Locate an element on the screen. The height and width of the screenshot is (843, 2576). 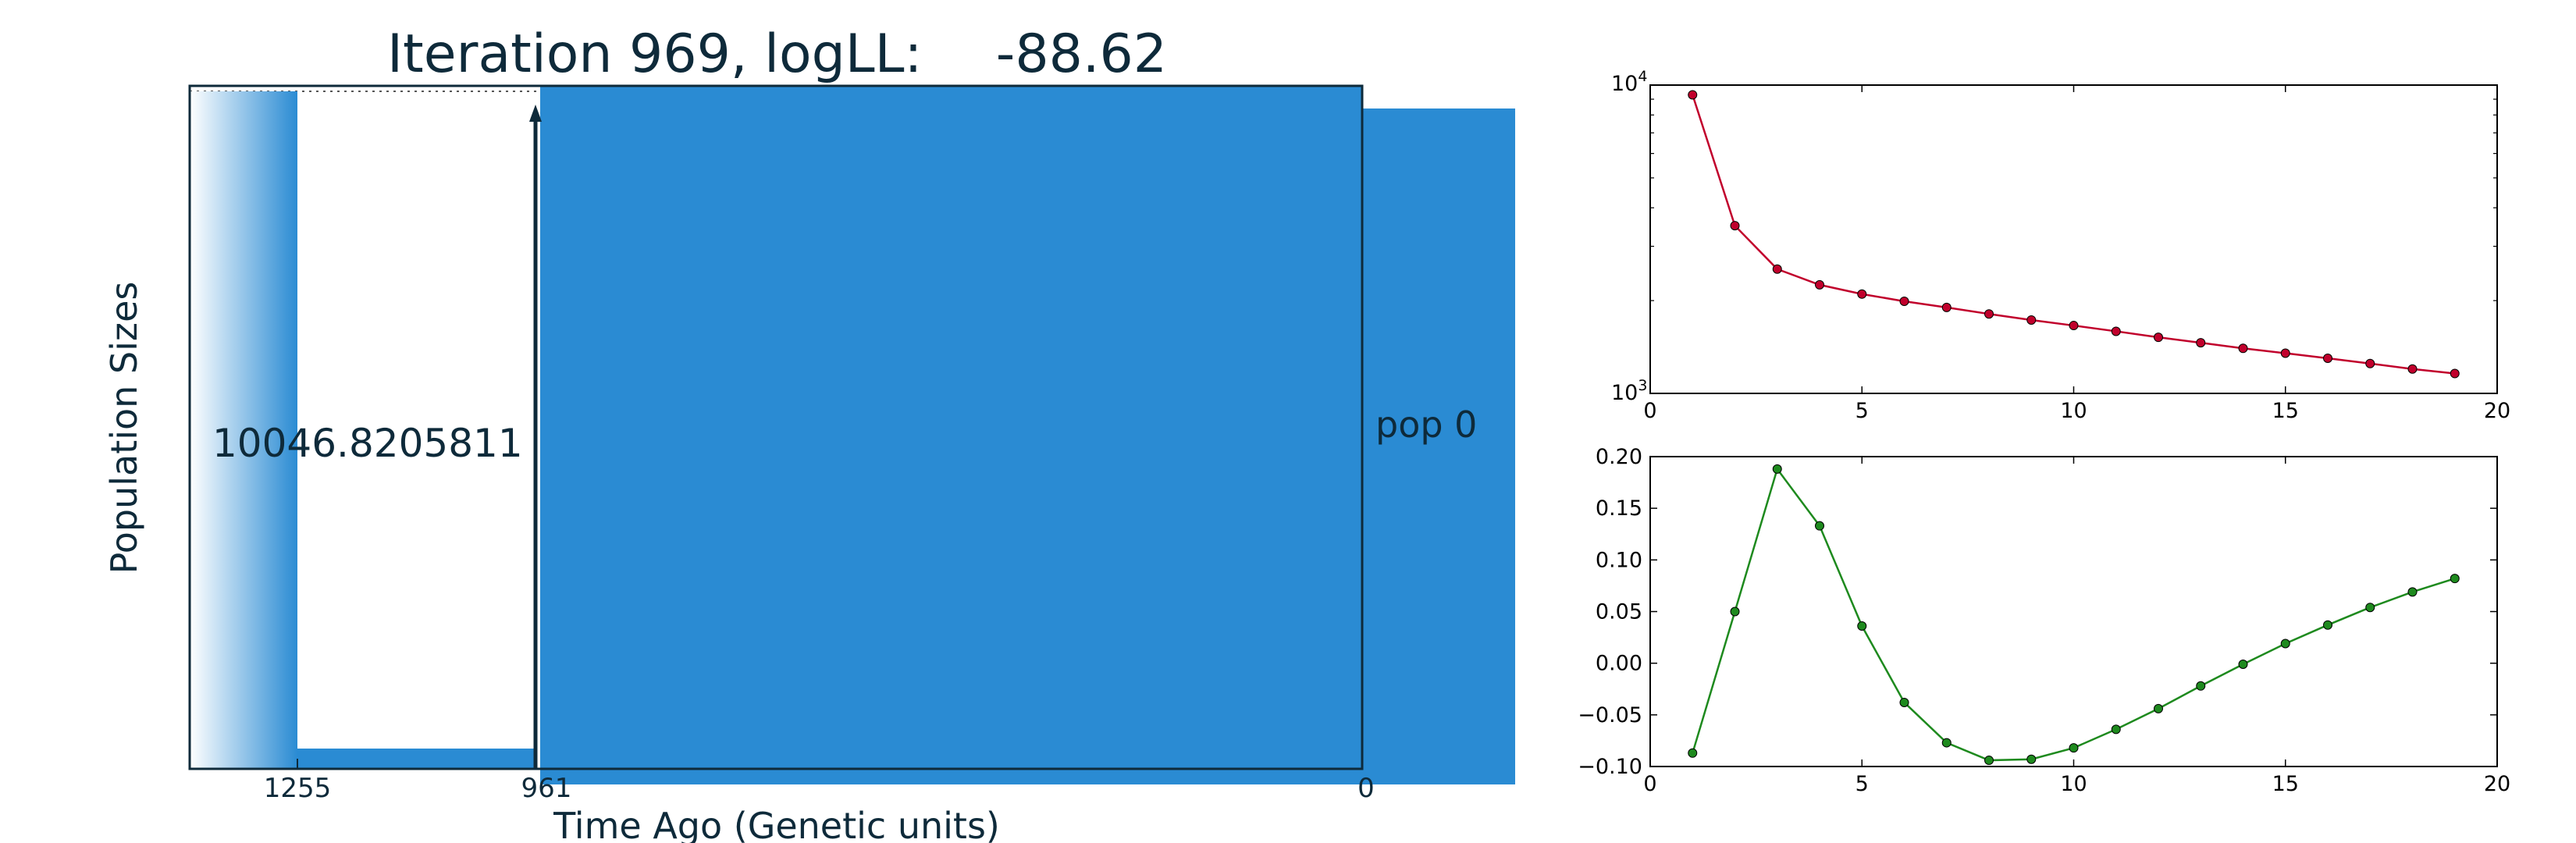
rate-series-points is located at coordinates (2074, 615).